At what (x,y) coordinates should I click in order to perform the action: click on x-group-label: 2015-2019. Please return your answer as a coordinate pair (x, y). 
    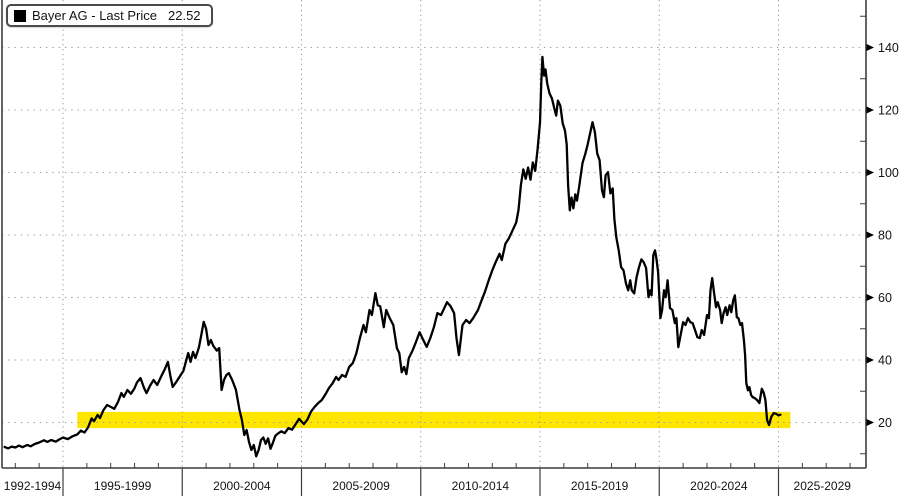
    Looking at the image, I should click on (600, 486).